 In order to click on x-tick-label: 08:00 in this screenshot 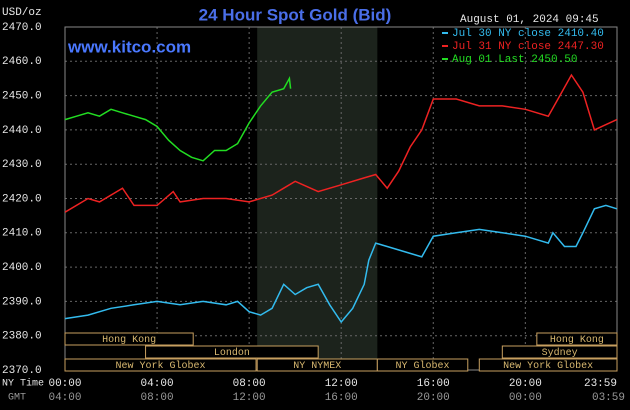, I will do `click(249, 384)`.